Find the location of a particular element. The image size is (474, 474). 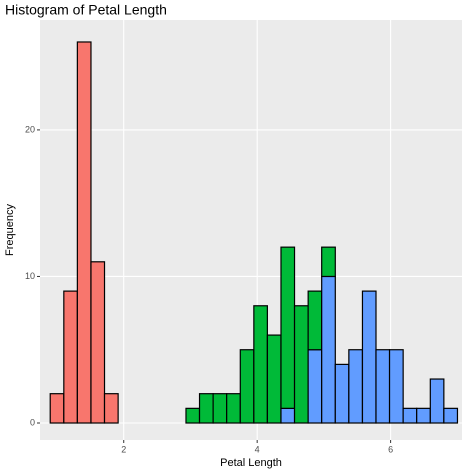

x-tick-label: 2 is located at coordinates (123, 449).